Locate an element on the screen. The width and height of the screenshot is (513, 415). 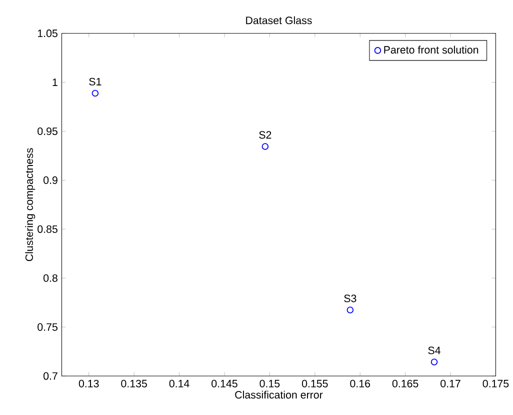
y-tick-label: 0.9 is located at coordinates (51, 180).